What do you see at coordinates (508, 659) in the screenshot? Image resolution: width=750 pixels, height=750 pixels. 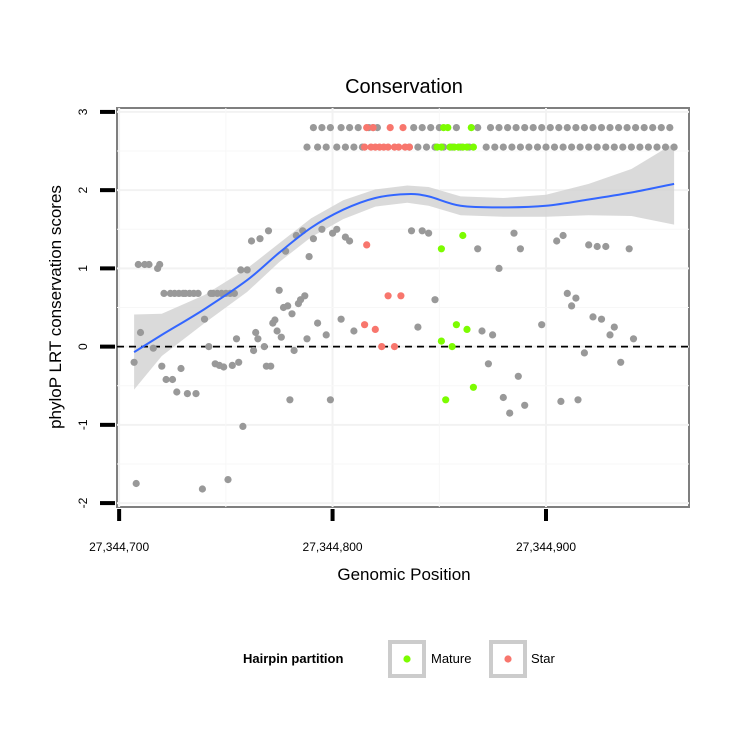 I see `legend-dot-star` at bounding box center [508, 659].